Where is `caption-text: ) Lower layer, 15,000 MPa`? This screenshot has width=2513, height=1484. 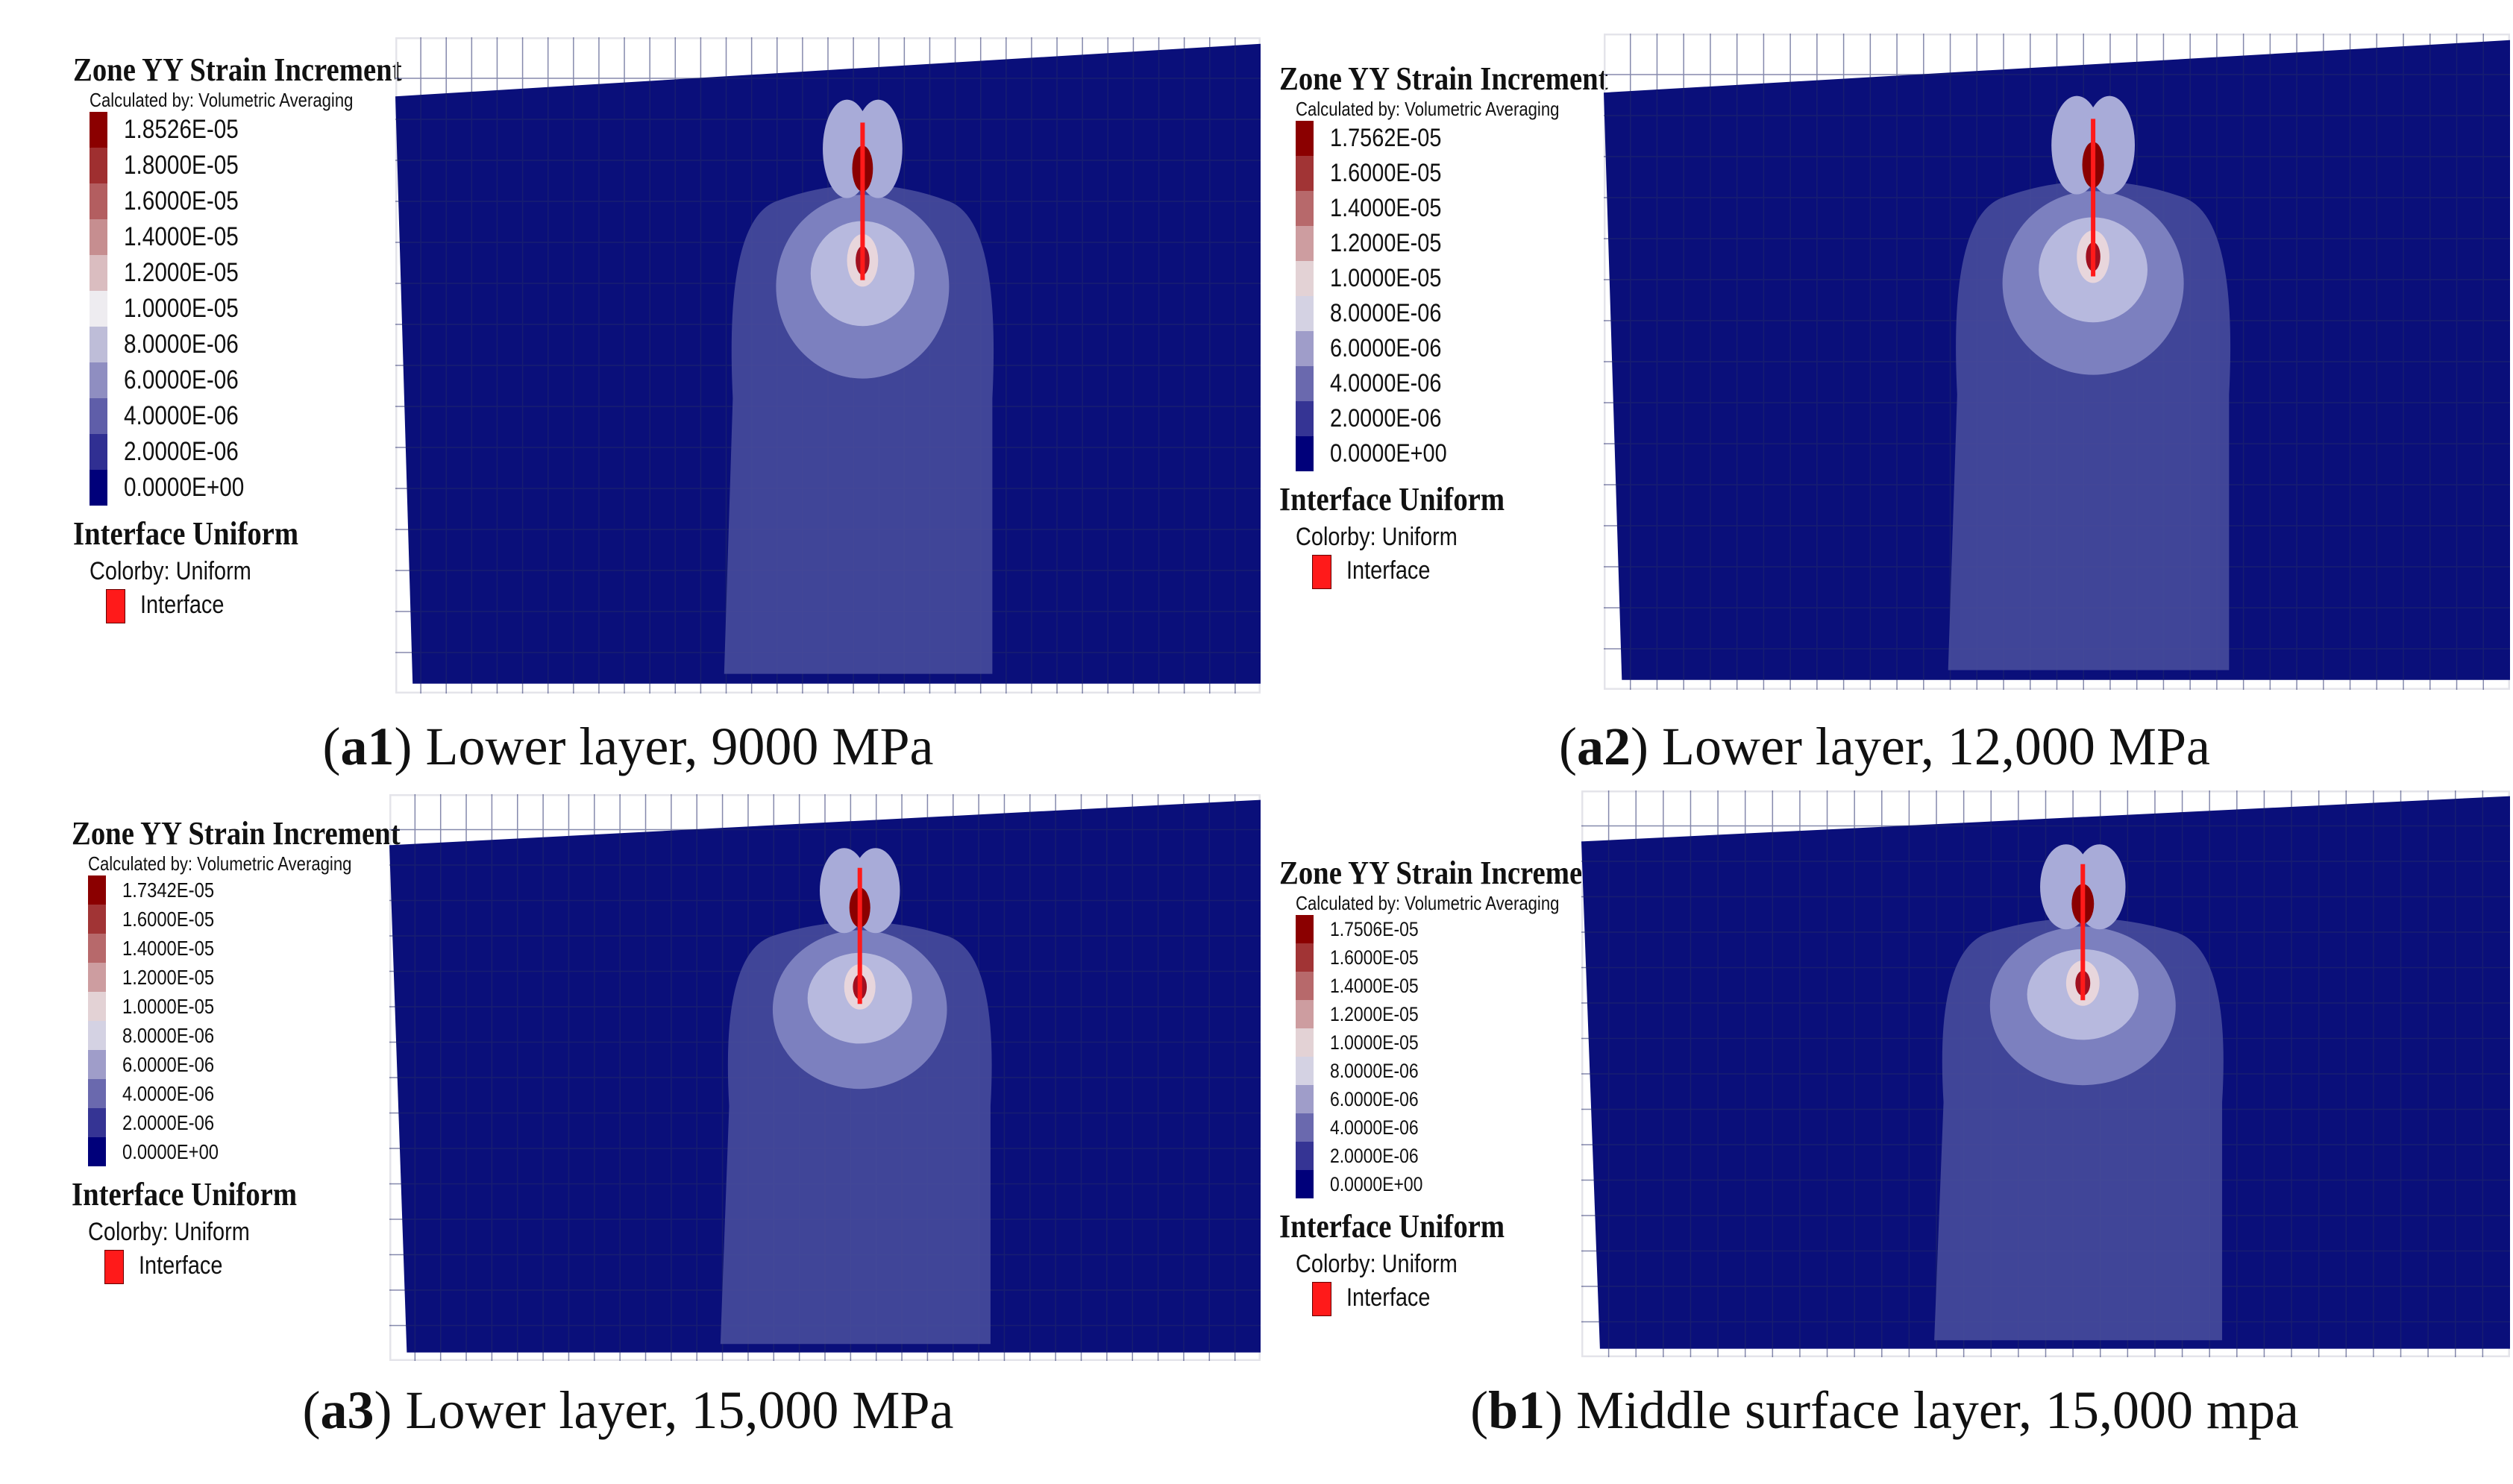 caption-text: ) Lower layer, 15,000 MPa is located at coordinates (664, 1410).